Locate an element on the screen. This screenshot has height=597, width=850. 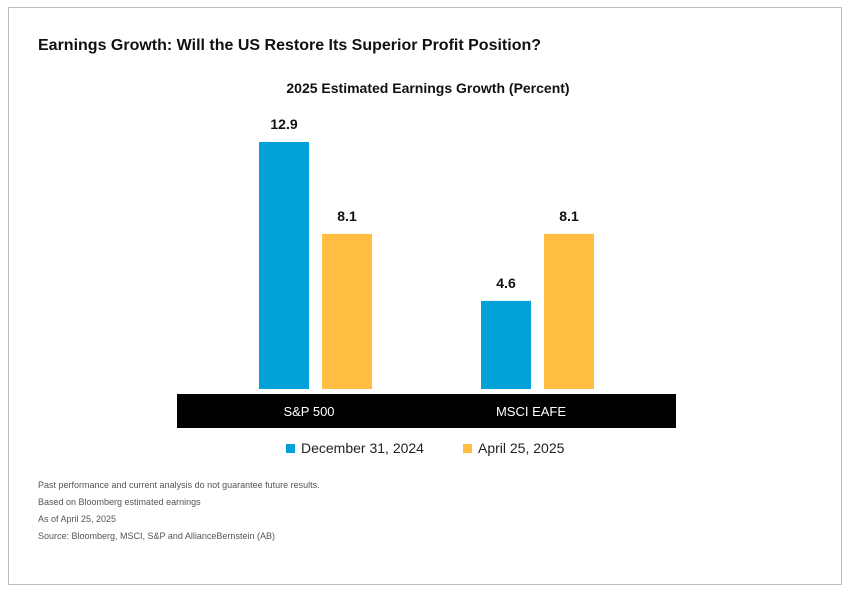
bar-msci-eafe-april-25-2025 is located at coordinates (569, 311).